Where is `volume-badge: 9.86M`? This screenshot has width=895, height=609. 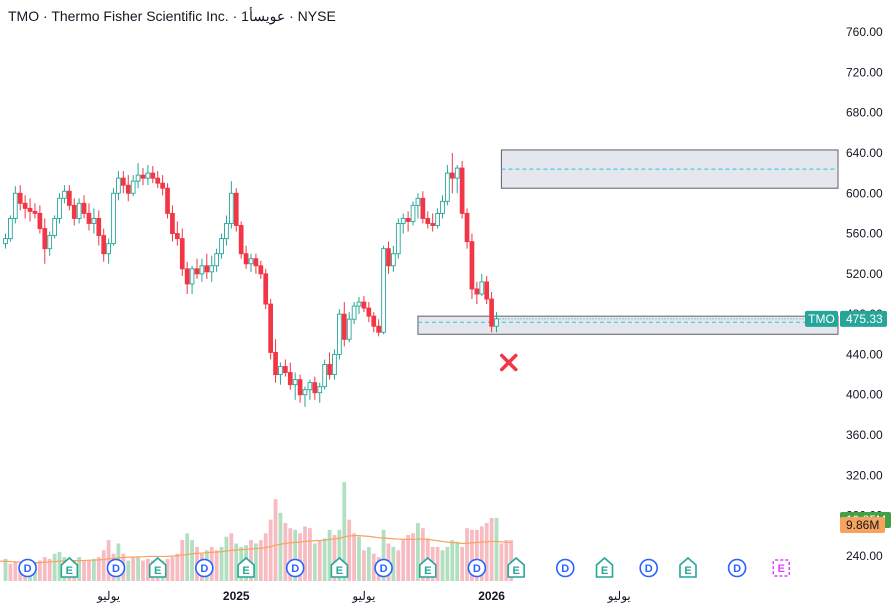 volume-badge: 9.86M is located at coordinates (862, 525).